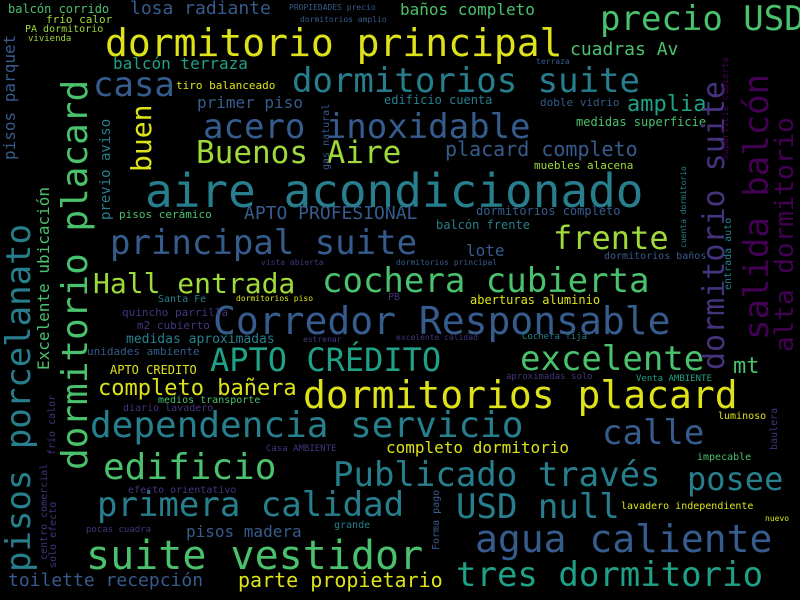 The image size is (800, 600). I want to click on word-quincho-parrilla: quincho parrilla, so click(175, 312).